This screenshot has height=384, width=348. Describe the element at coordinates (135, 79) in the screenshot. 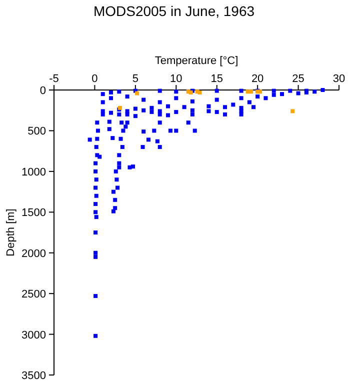

I see `x-tick-label: 5` at that location.